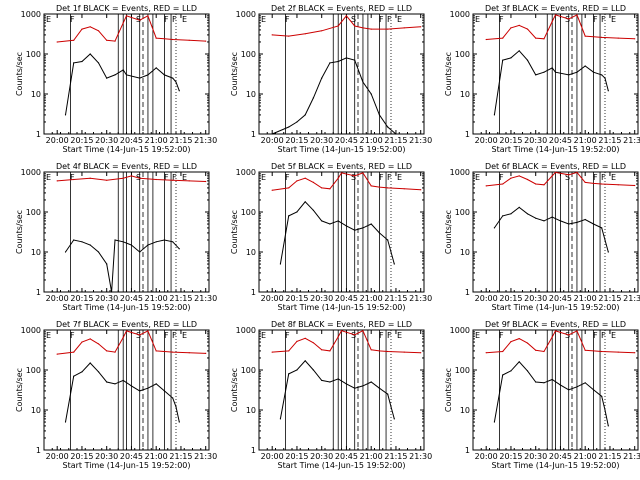  Describe the element at coordinates (556, 149) in the screenshot. I see `x-axis-label: Start Time (14-Jun-15 19:52:00)` at that location.